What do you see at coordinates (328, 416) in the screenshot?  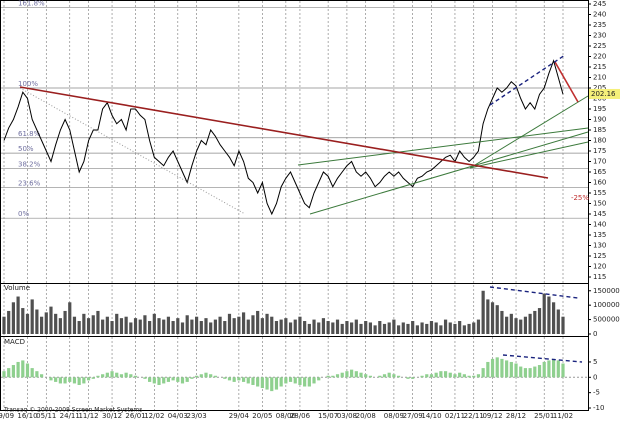 I see `x-tick-label: 15/07` at bounding box center [328, 416].